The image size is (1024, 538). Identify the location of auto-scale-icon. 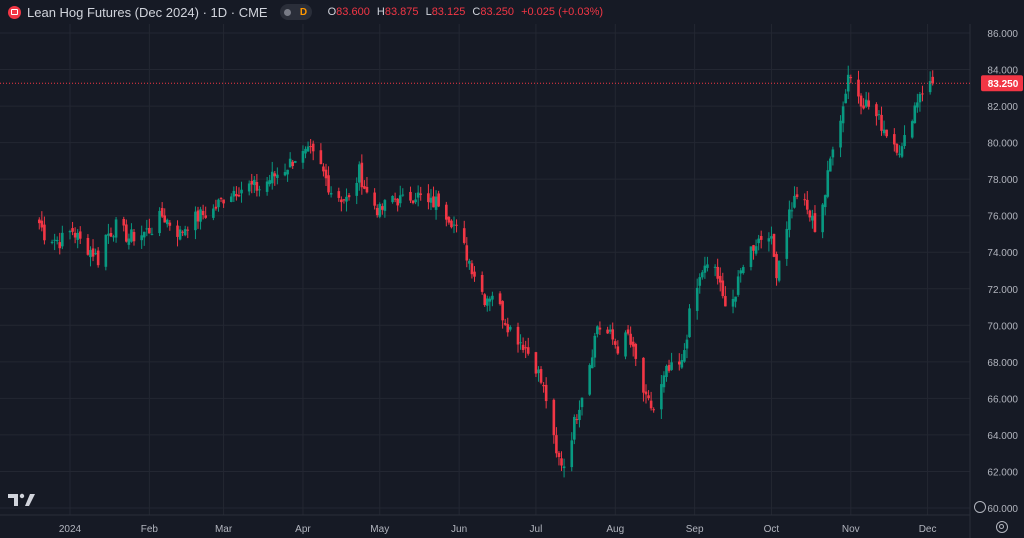
(980, 507).